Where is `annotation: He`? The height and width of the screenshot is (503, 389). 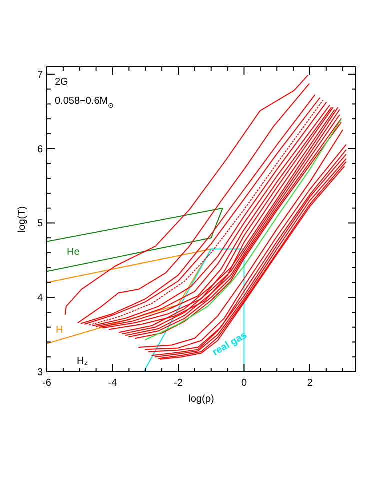 annotation: He is located at coordinates (73, 252).